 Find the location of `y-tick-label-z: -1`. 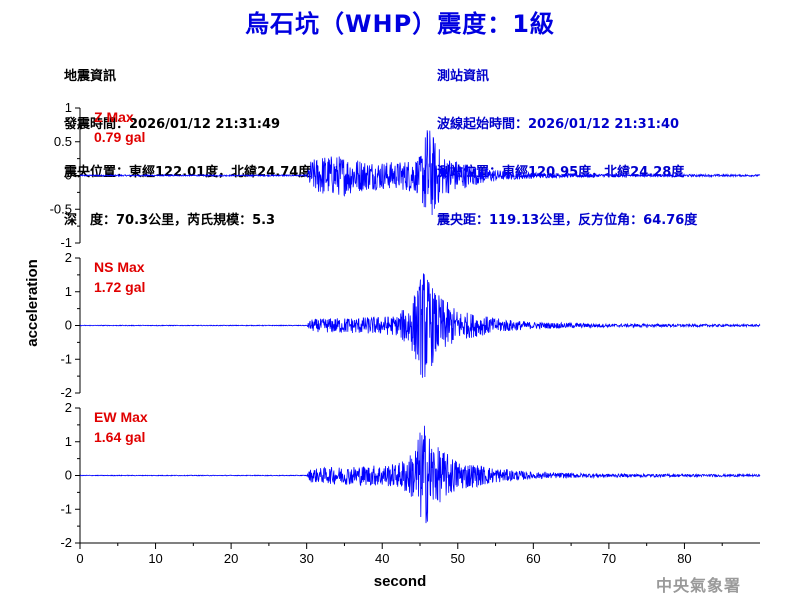

y-tick-label-z: -1 is located at coordinates (66, 242).